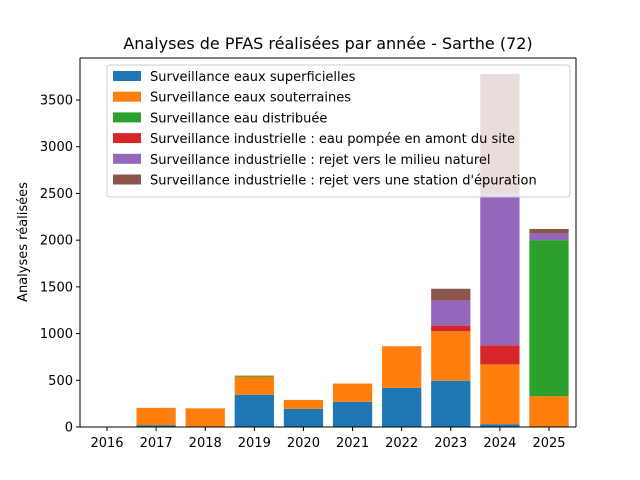 The width and height of the screenshot is (640, 480). I want to click on legend-label-3: Surveillance eau distribuée, so click(238, 118).